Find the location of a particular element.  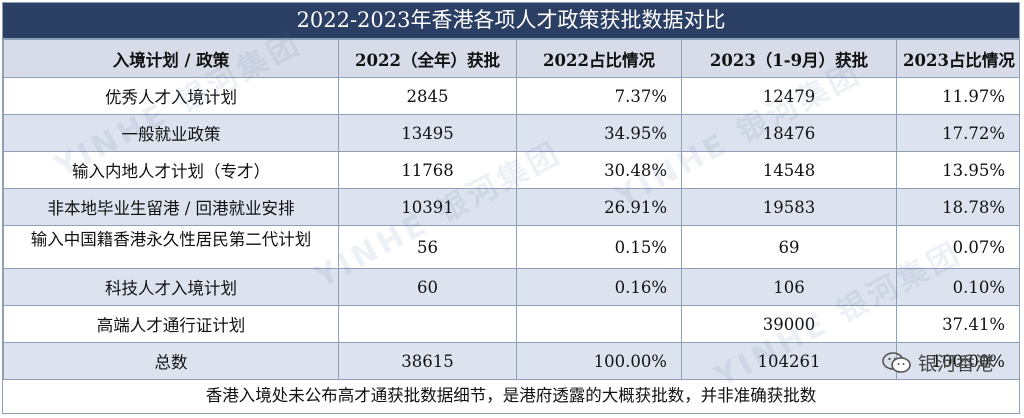

footnote: 香港入境处未公布高才通获批数据细节，是港府透露的大概获批数，并非准确获批数 is located at coordinates (511, 395).